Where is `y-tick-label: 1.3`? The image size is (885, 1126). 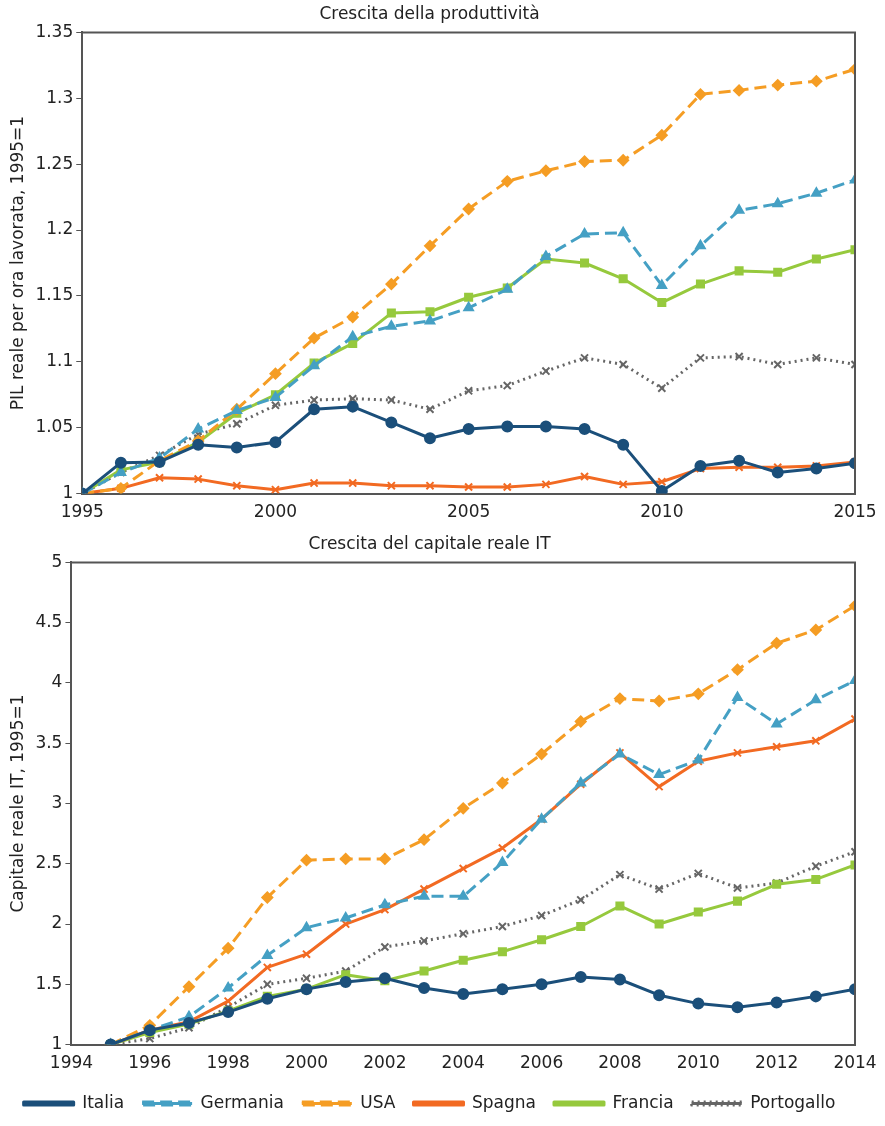
y-tick-label: 1.3 is located at coordinates (60, 96).